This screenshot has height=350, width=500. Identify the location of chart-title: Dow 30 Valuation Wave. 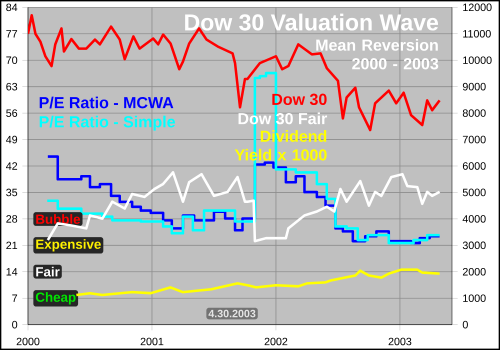
(311, 22).